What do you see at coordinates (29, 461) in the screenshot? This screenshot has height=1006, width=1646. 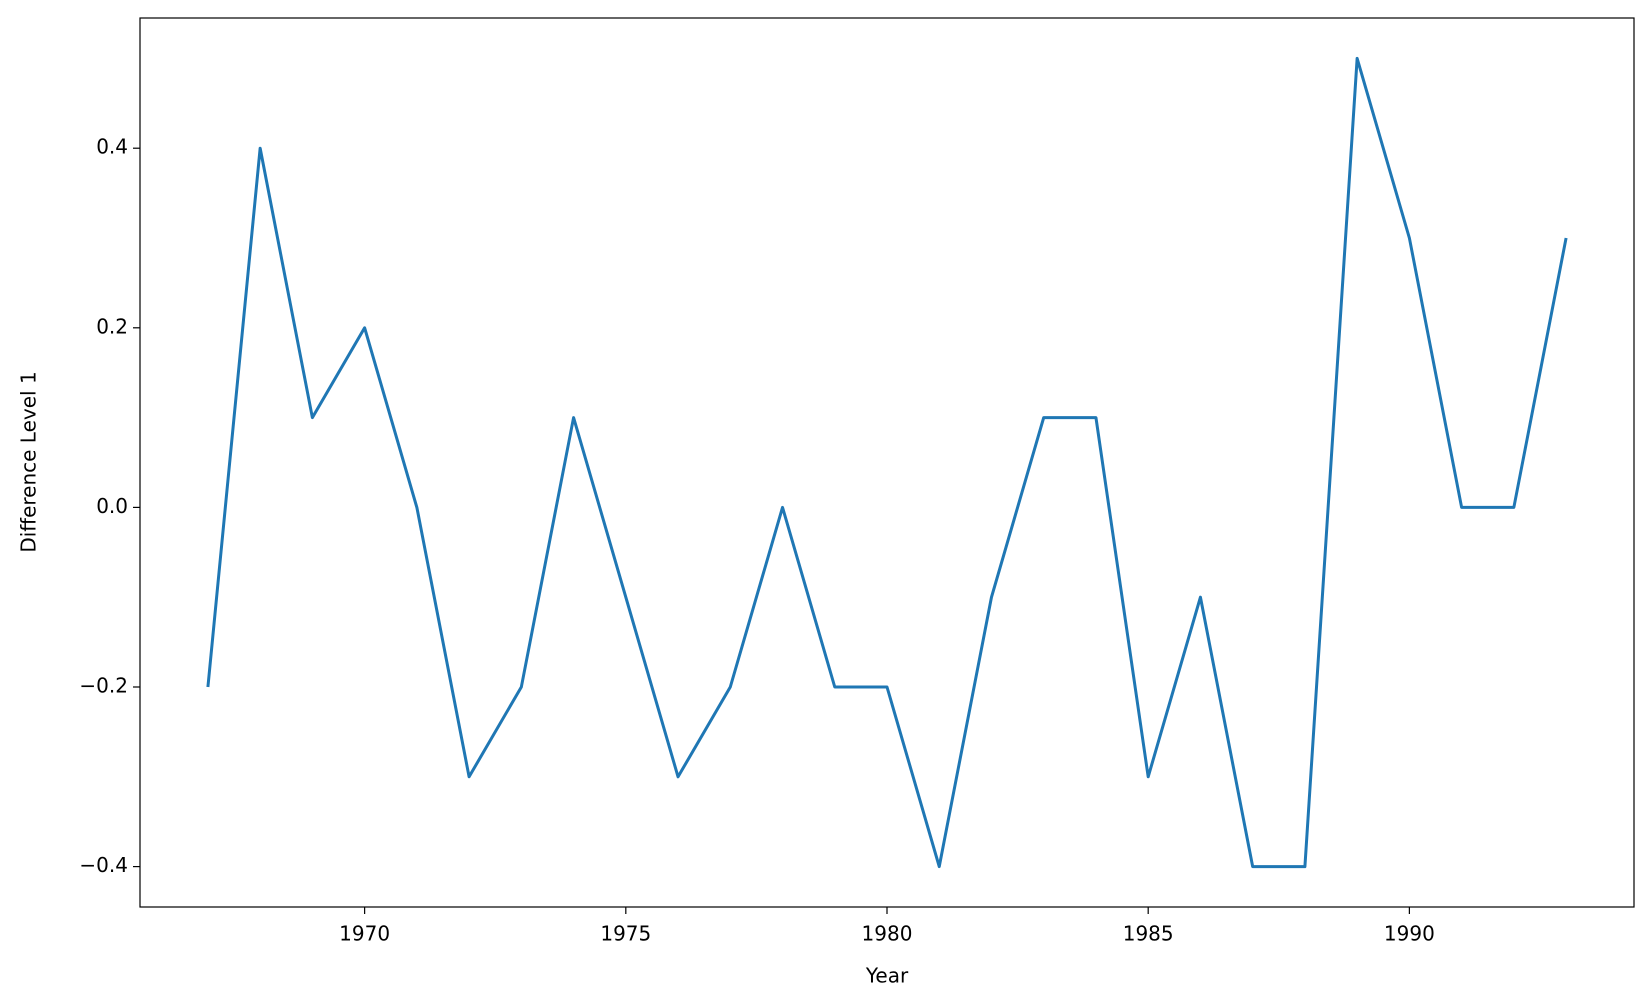 I see `y-axis-label: Difference Level 1` at bounding box center [29, 461].